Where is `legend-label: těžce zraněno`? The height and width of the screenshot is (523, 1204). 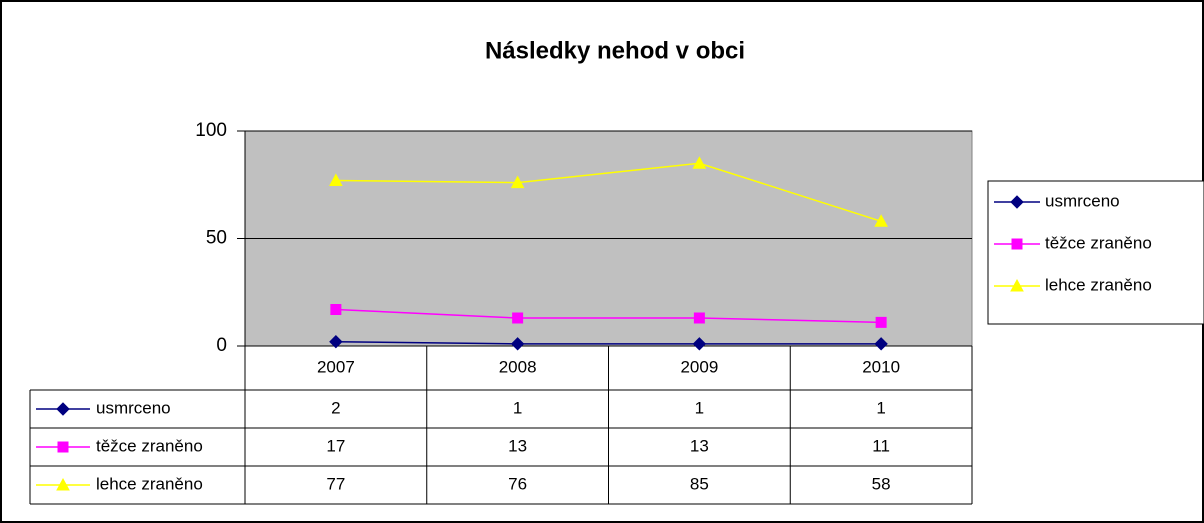 legend-label: těžce zraněno is located at coordinates (1098, 242).